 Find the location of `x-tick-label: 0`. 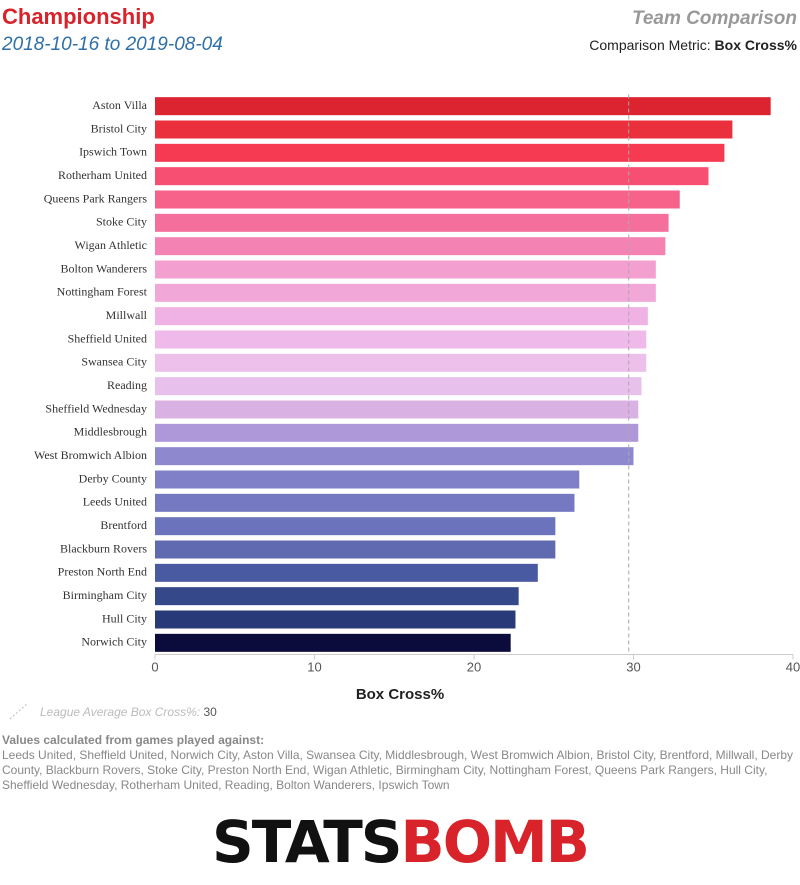

x-tick-label: 0 is located at coordinates (154, 667).